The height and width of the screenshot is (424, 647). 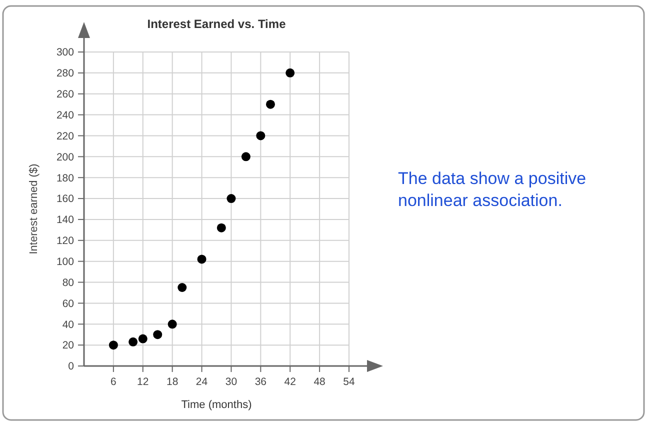 I want to click on y-tick-label: 240, so click(x=65, y=115).